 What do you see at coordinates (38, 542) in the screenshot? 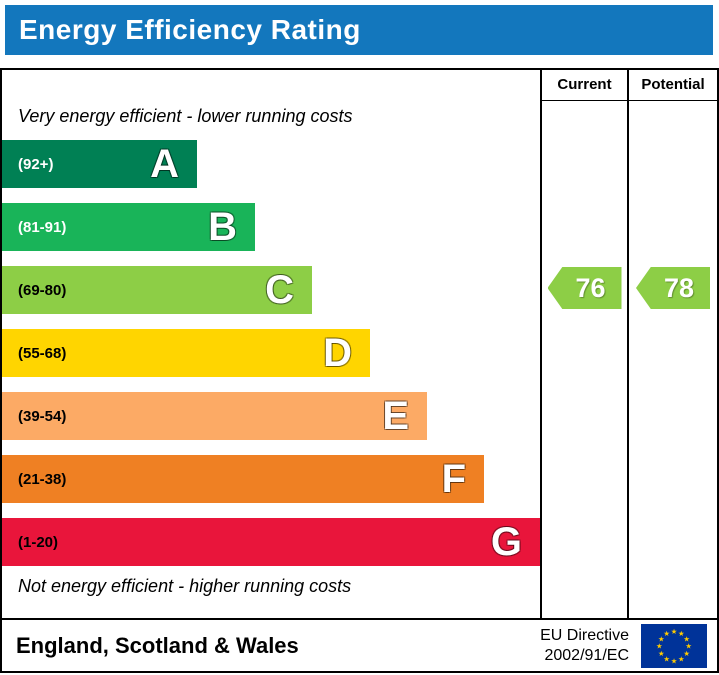
I see `band-range-label: (1-20)` at bounding box center [38, 542].